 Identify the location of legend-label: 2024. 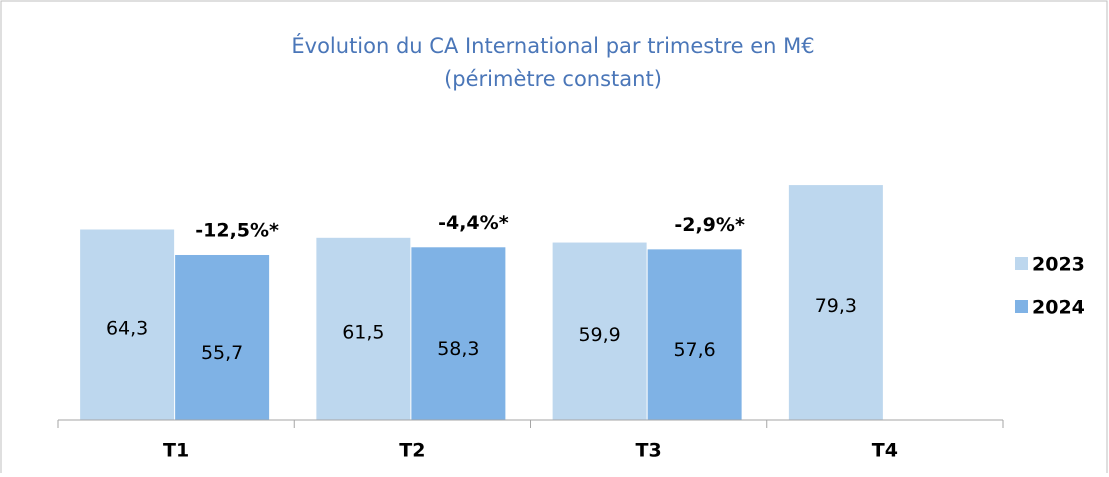
(1058, 308).